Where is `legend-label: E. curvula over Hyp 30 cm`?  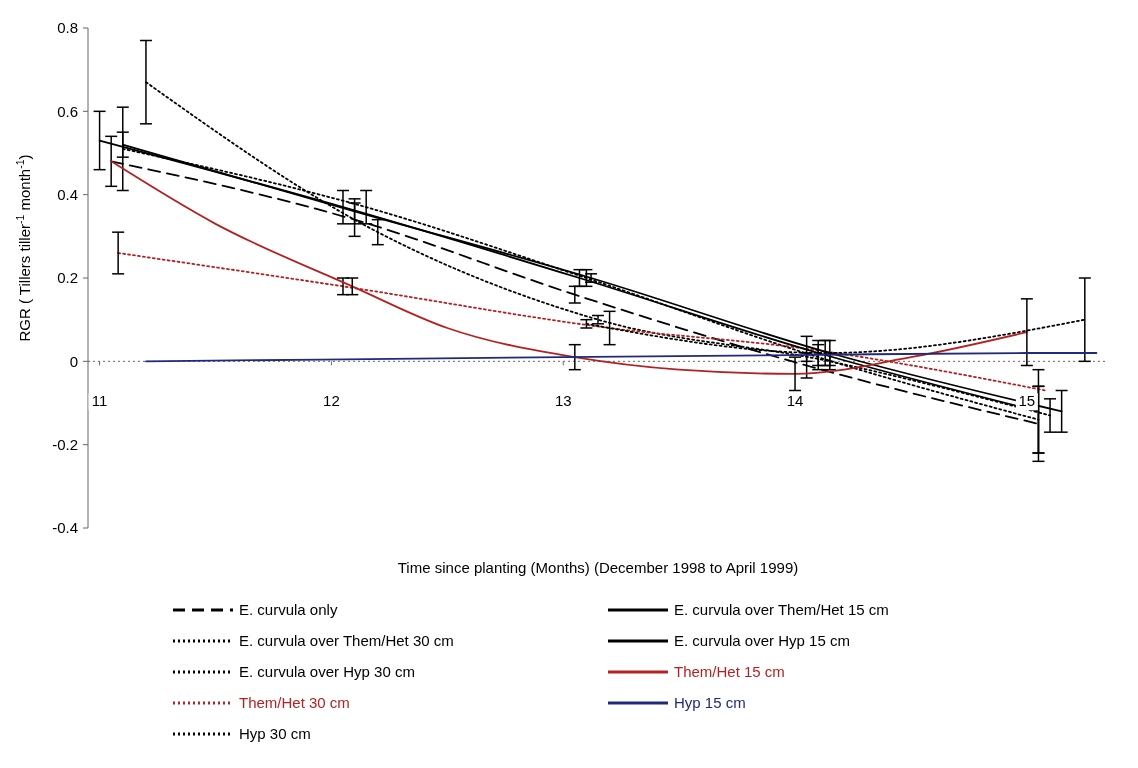 legend-label: E. curvula over Hyp 30 cm is located at coordinates (327, 672).